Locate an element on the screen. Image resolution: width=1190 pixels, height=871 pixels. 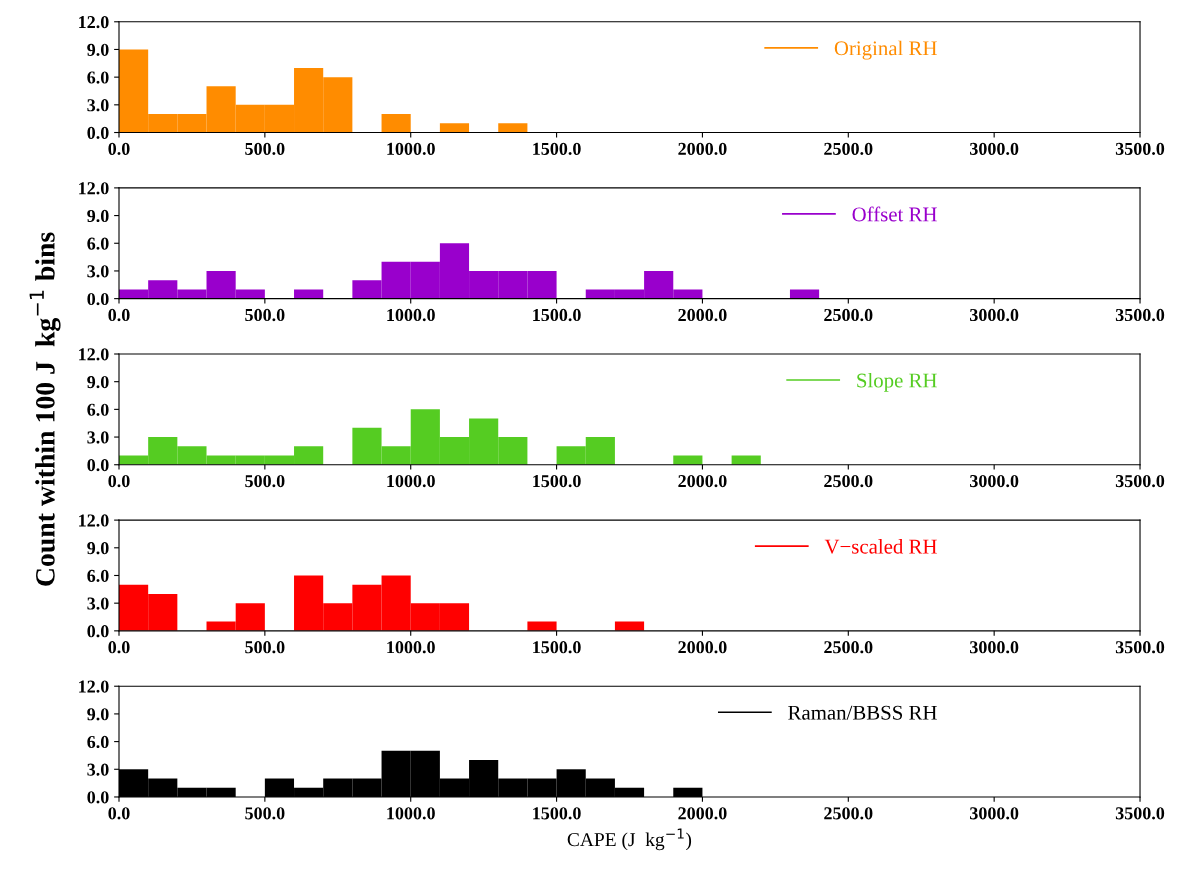
x-axis-title: CAPE (J kg$^{−1}$) is located at coordinates (629, 839).